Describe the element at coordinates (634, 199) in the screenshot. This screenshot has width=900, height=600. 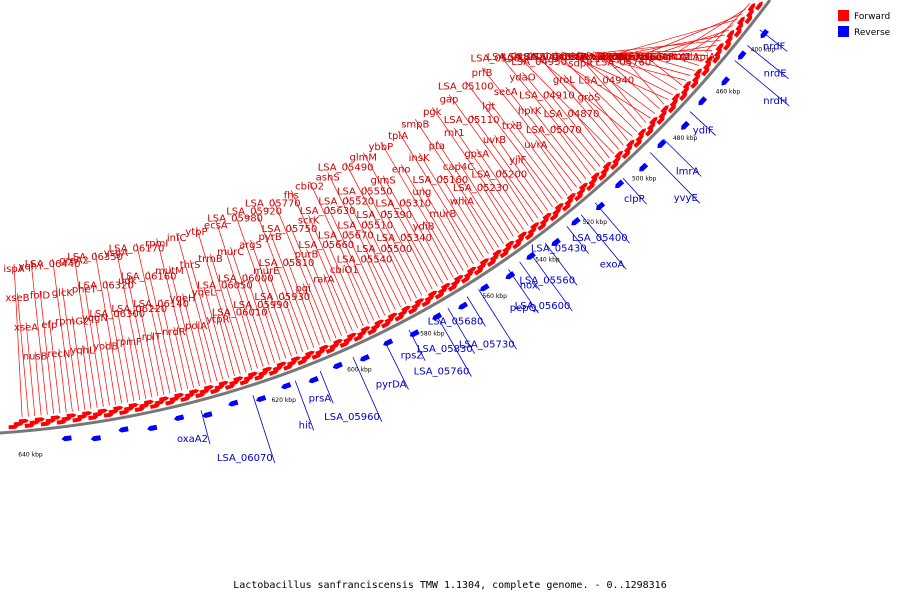
I see `gene-label-clpp: clpP` at that location.